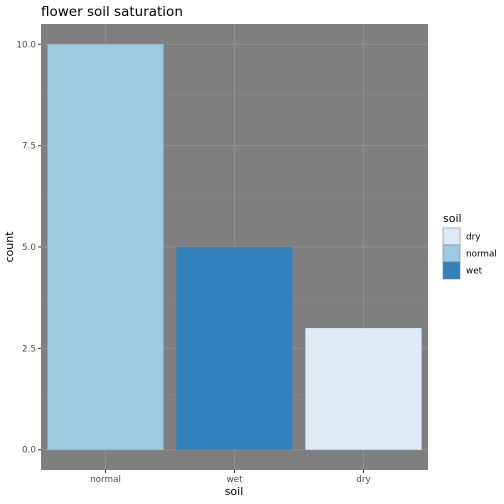  What do you see at coordinates (26, 45) in the screenshot?
I see `y-tick-label: 10.0` at bounding box center [26, 45].